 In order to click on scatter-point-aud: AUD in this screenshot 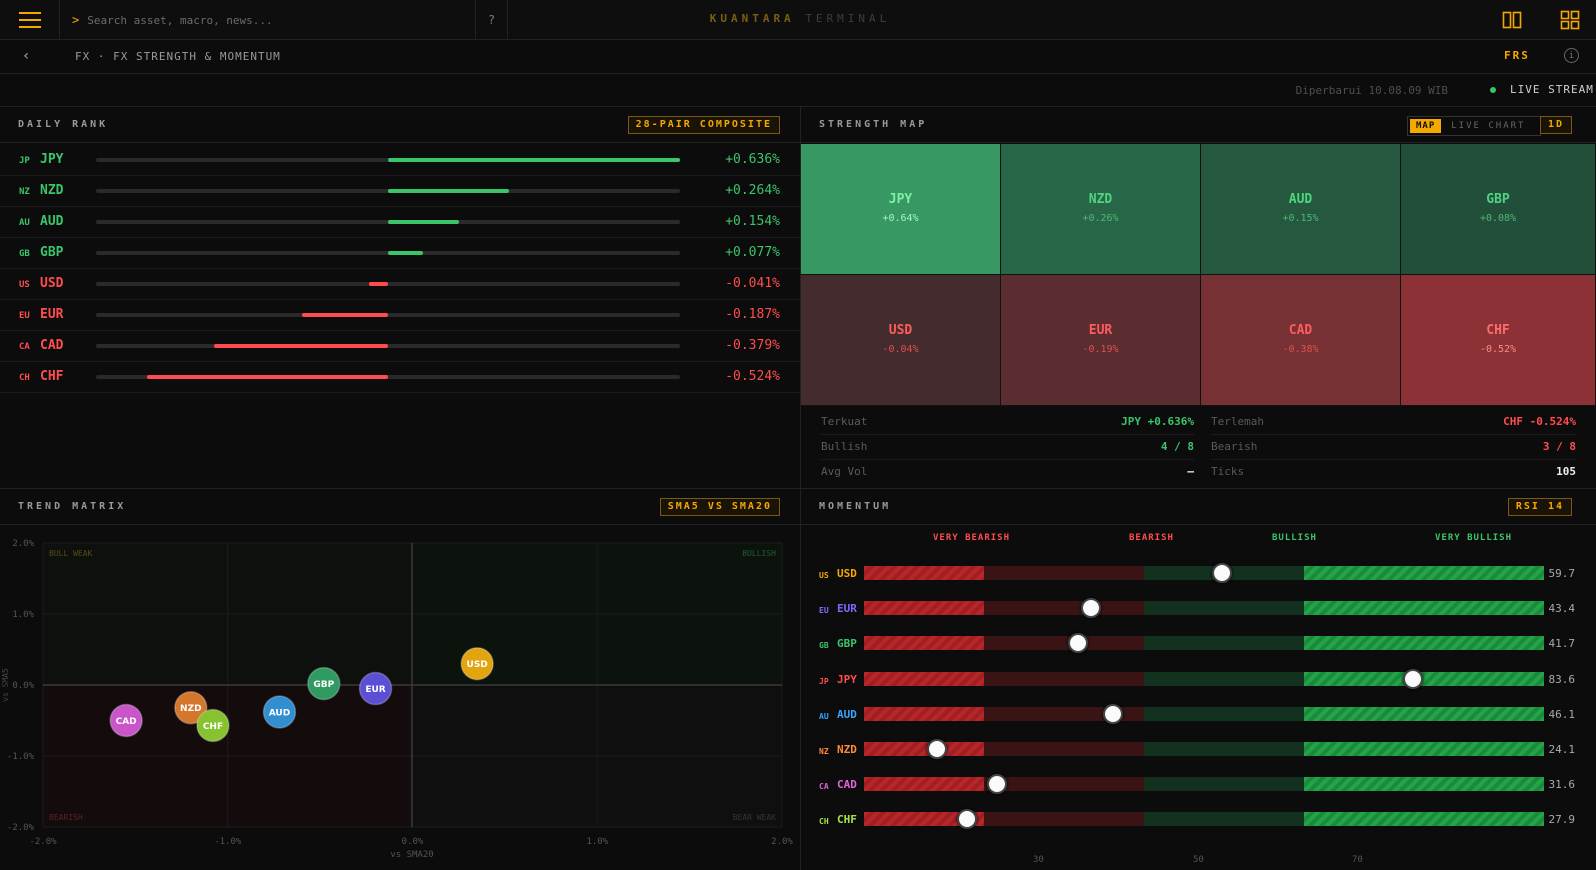, I will do `click(279, 712)`.